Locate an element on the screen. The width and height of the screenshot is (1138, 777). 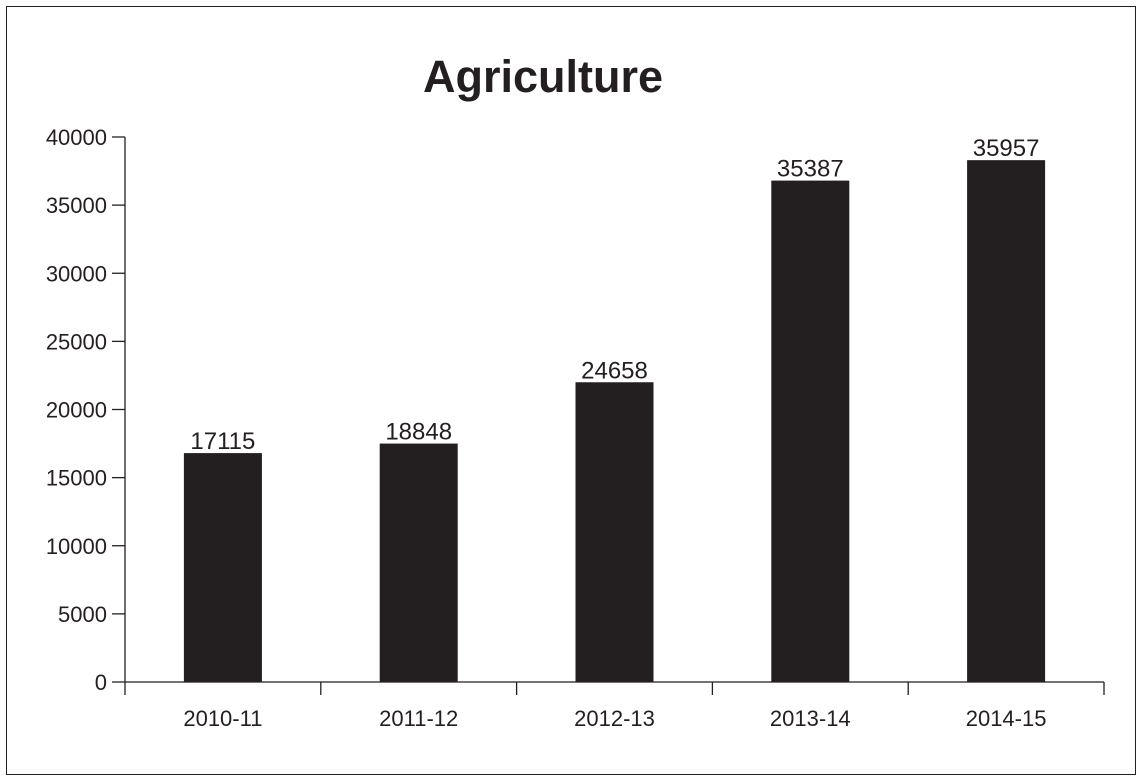
x-tick-label: 2014-15 is located at coordinates (1006, 718).